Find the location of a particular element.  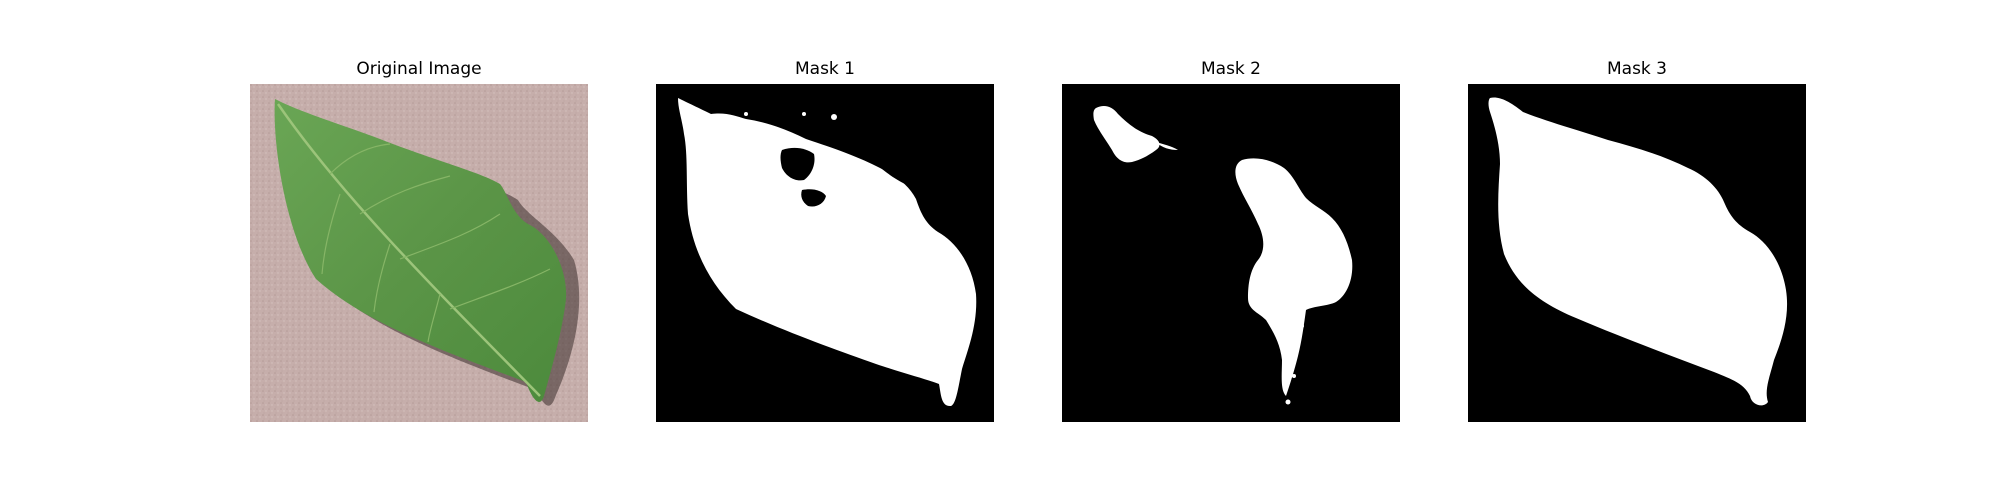

original-image is located at coordinates (419, 253).